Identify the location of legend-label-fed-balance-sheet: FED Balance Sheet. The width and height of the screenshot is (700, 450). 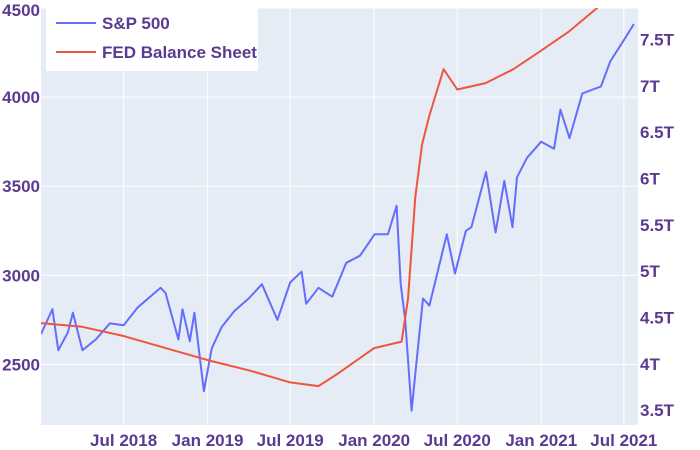
(179, 52).